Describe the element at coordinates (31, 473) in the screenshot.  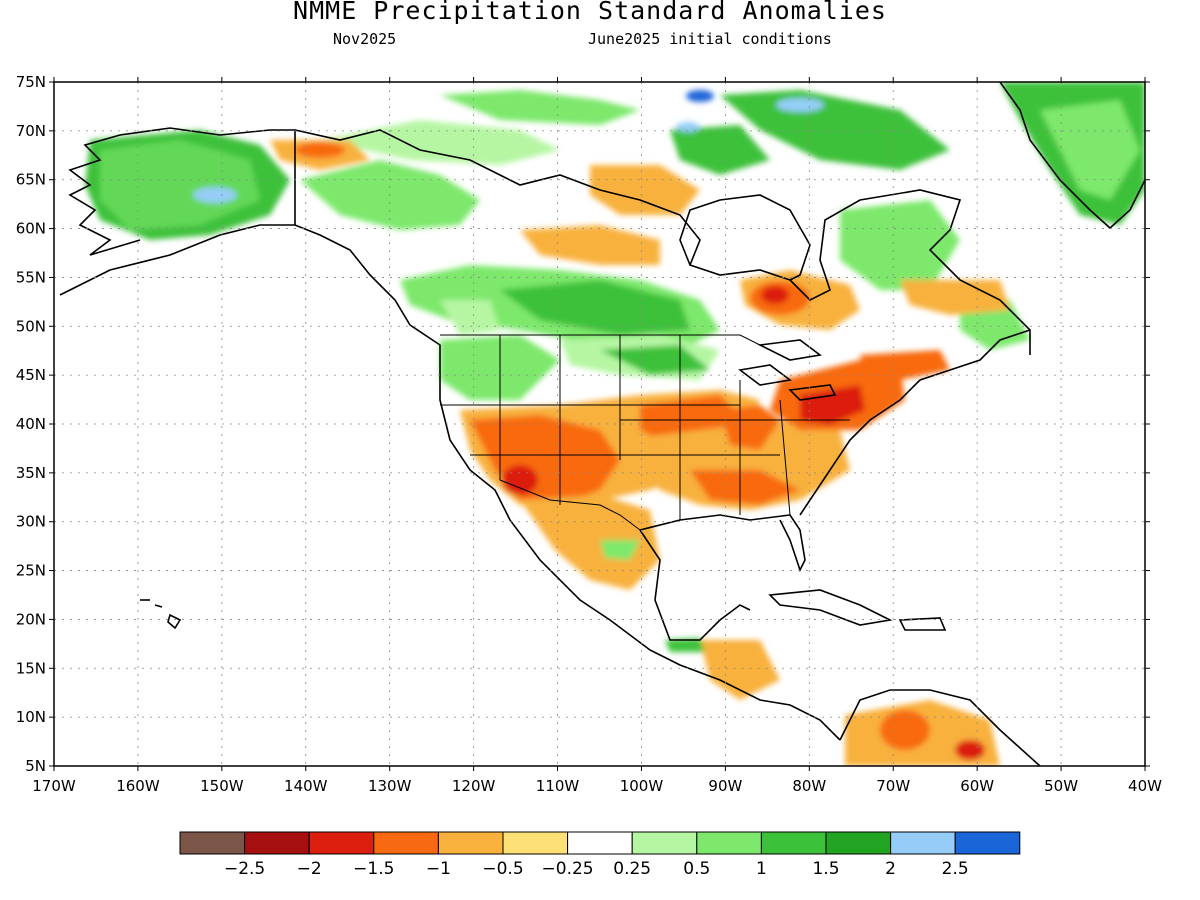
I see `lat-tick-label: 35N` at that location.